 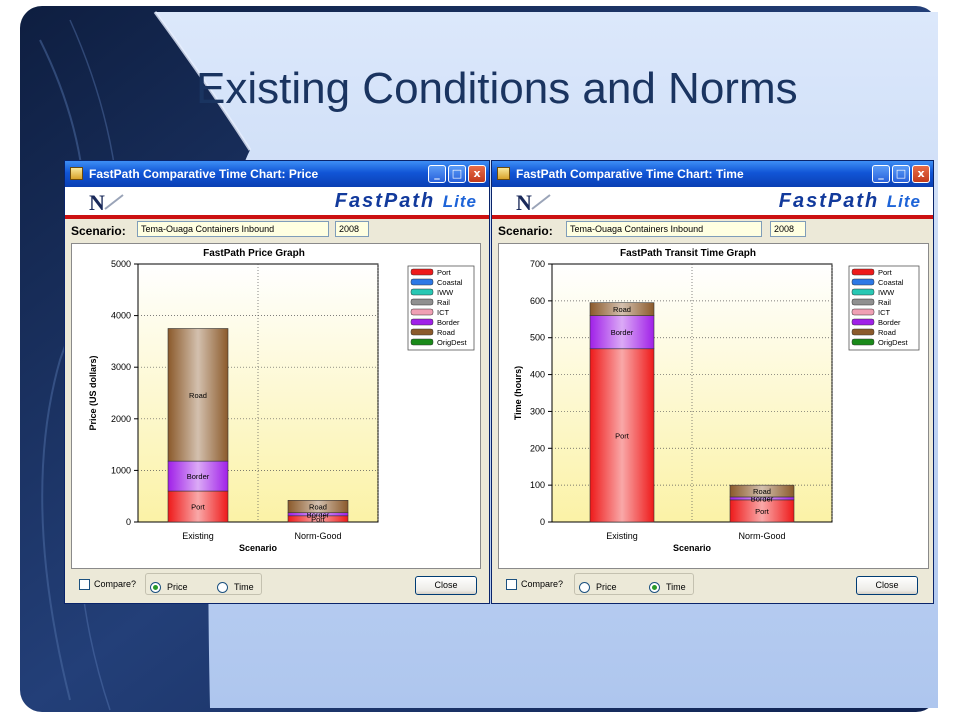 I want to click on y-tick-label: 4000, so click(x=121, y=316).